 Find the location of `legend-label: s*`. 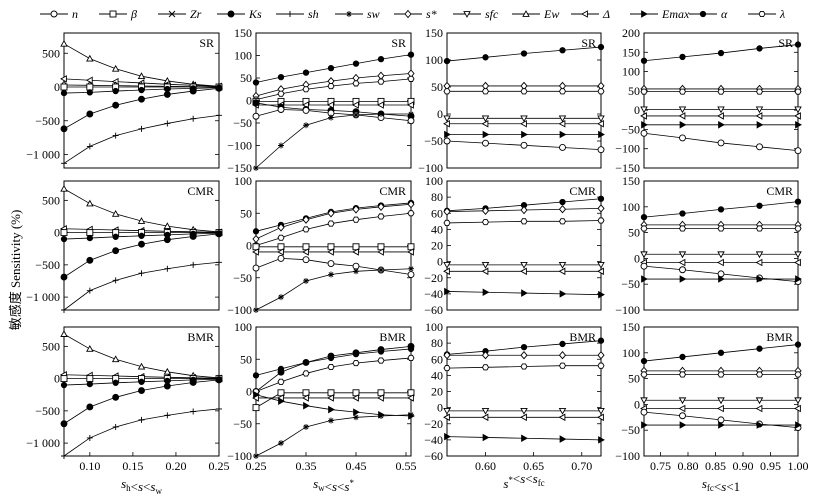

legend-label: s* is located at coordinates (431, 14).